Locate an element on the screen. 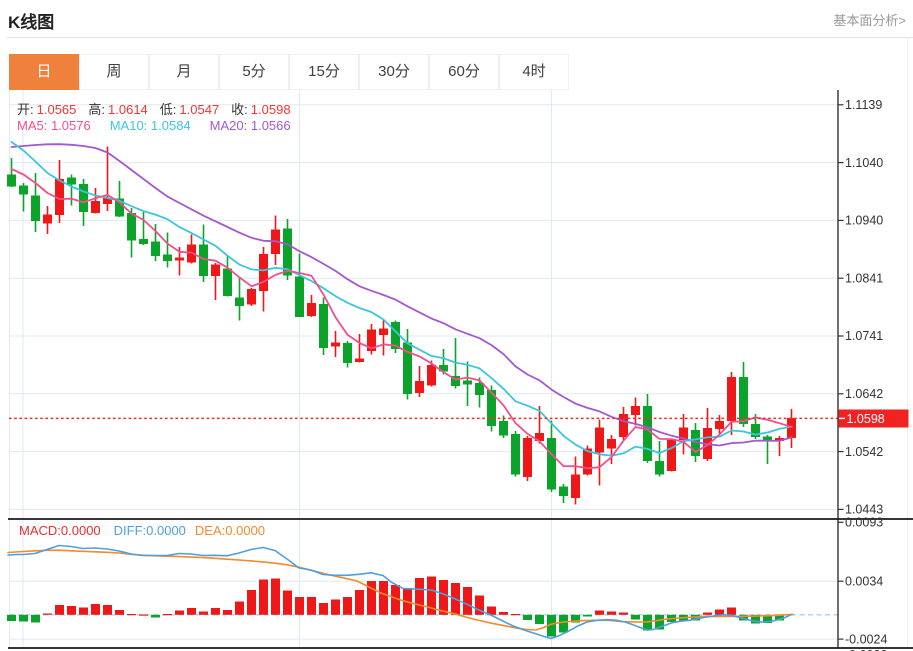 This screenshot has width=913, height=651. svg-text: 1.0741 is located at coordinates (864, 336).